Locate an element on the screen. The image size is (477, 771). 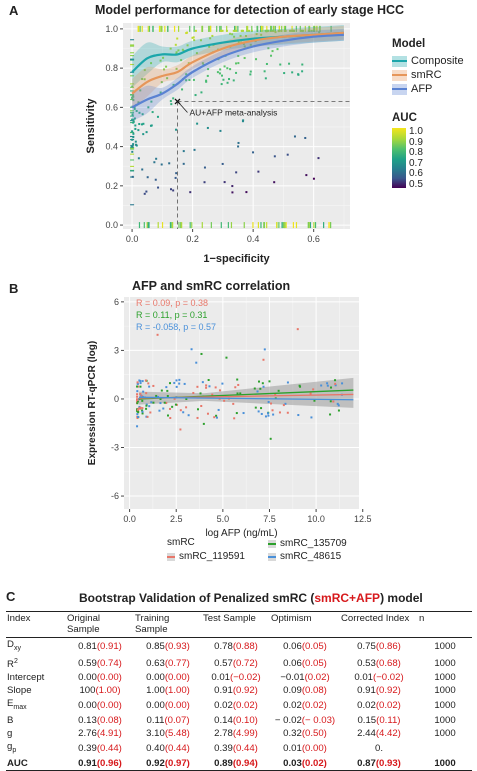
roc-curve-afp is located at coordinates (237, 71).